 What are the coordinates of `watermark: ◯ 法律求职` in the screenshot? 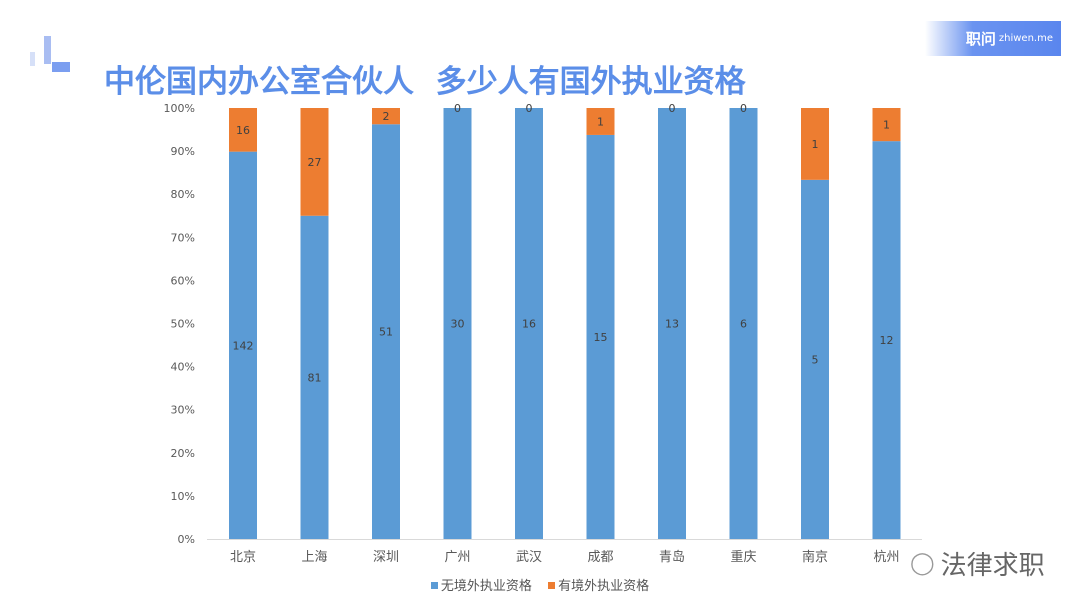 It's located at (977, 563).